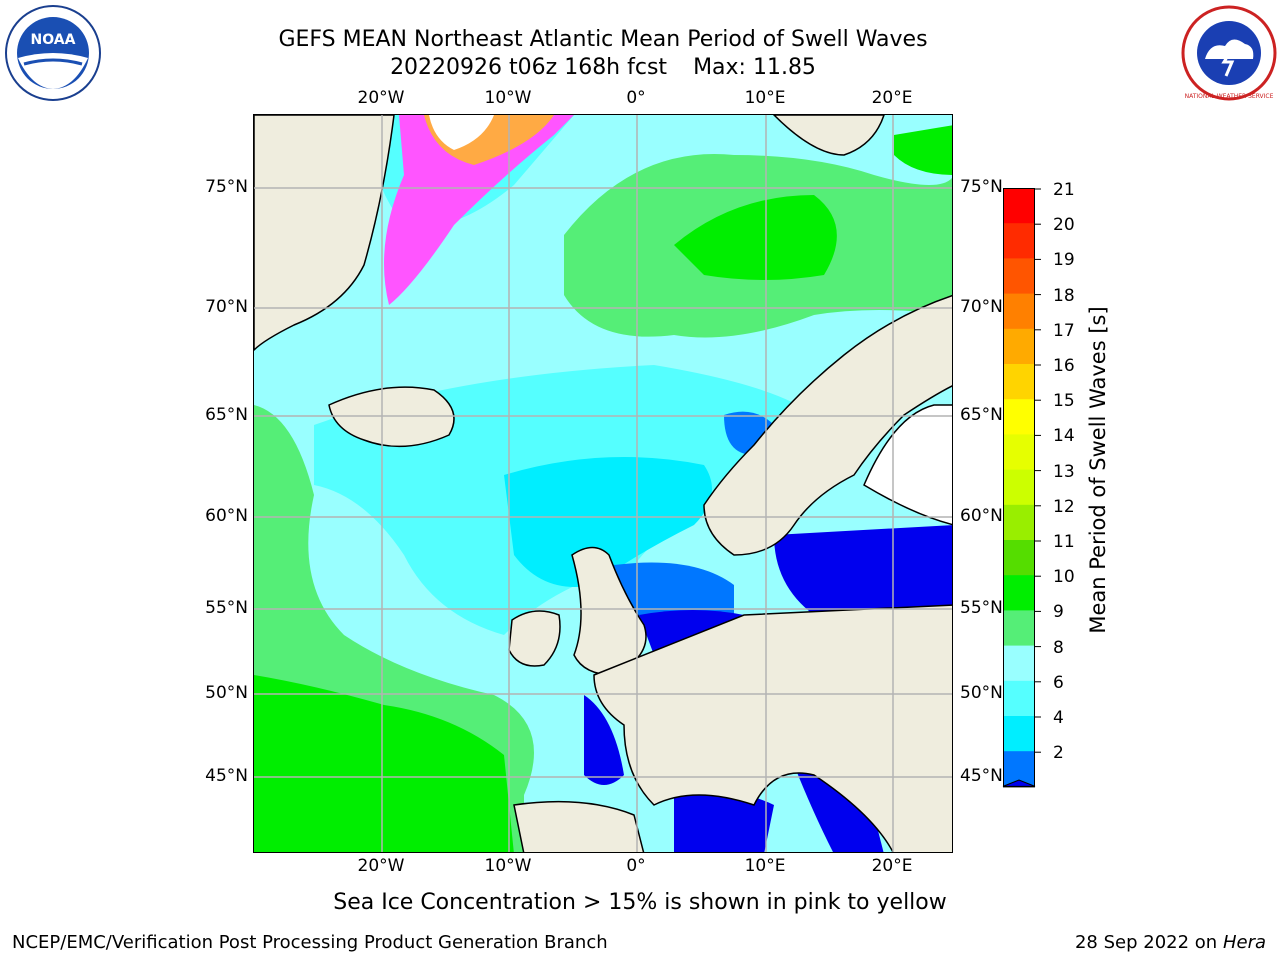 This screenshot has height=960, width=1280. What do you see at coordinates (981, 516) in the screenshot?
I see `lat-label-right: 60°N` at bounding box center [981, 516].